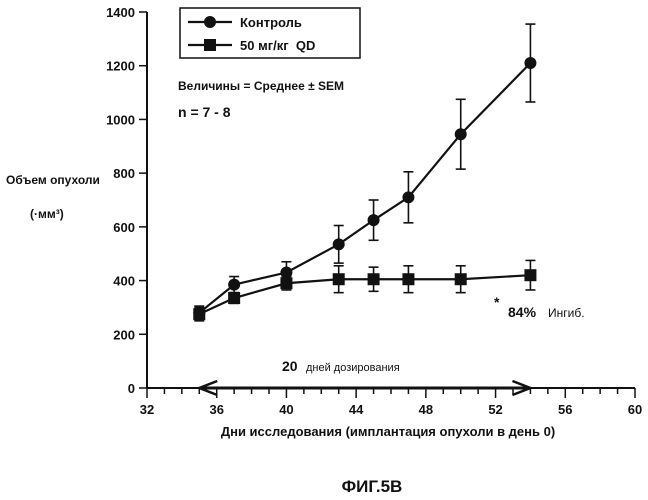 This screenshot has width=648, height=500. I want to click on dosing-number: 20, so click(290, 366).